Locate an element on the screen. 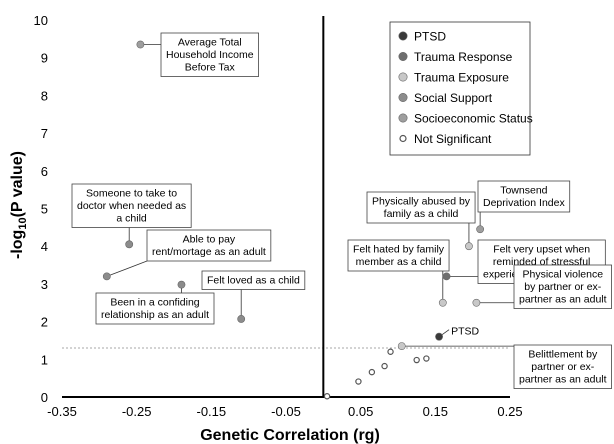  annotation-text: Deprivation Index is located at coordinates (524, 203).